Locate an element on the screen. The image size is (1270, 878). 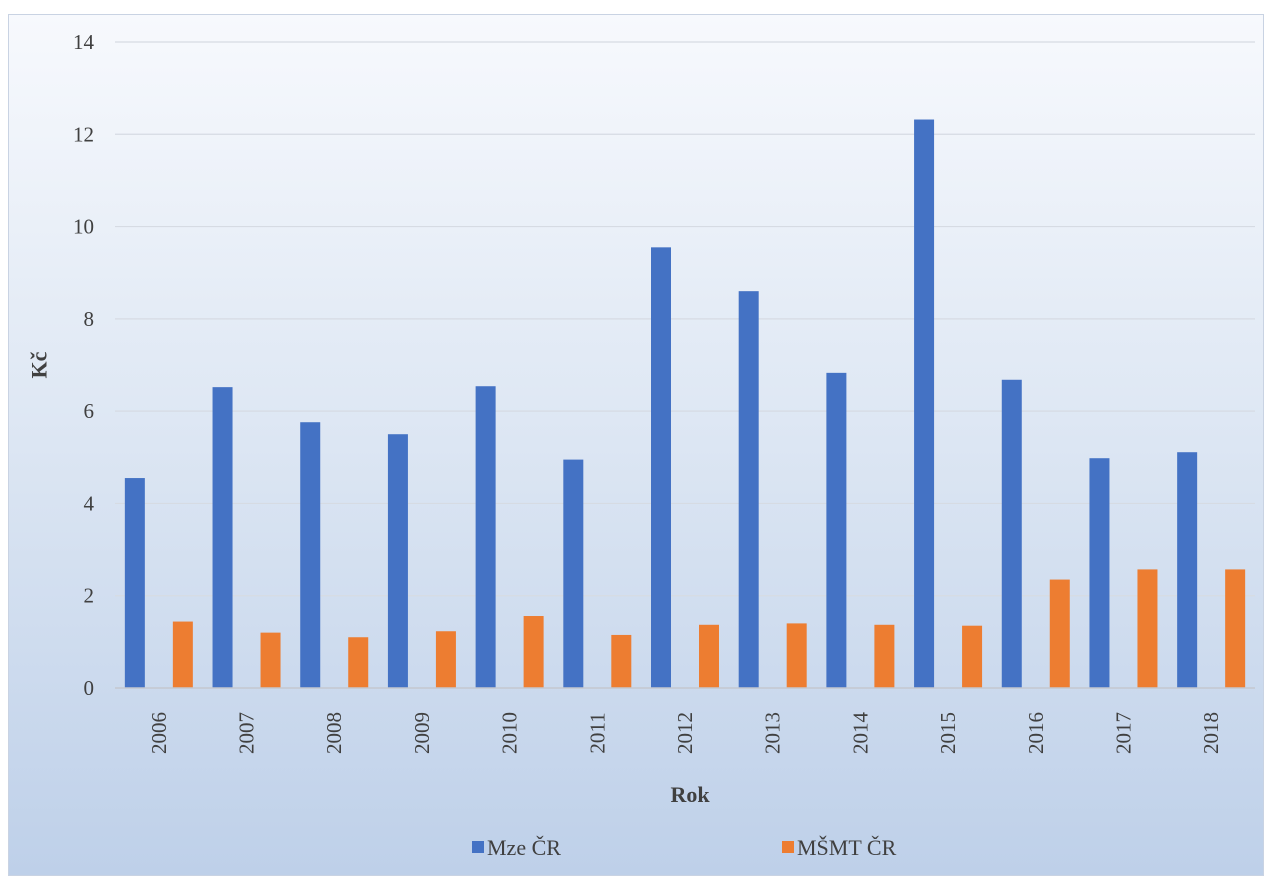
x-tick-label: 2012 is located at coordinates (685, 733).